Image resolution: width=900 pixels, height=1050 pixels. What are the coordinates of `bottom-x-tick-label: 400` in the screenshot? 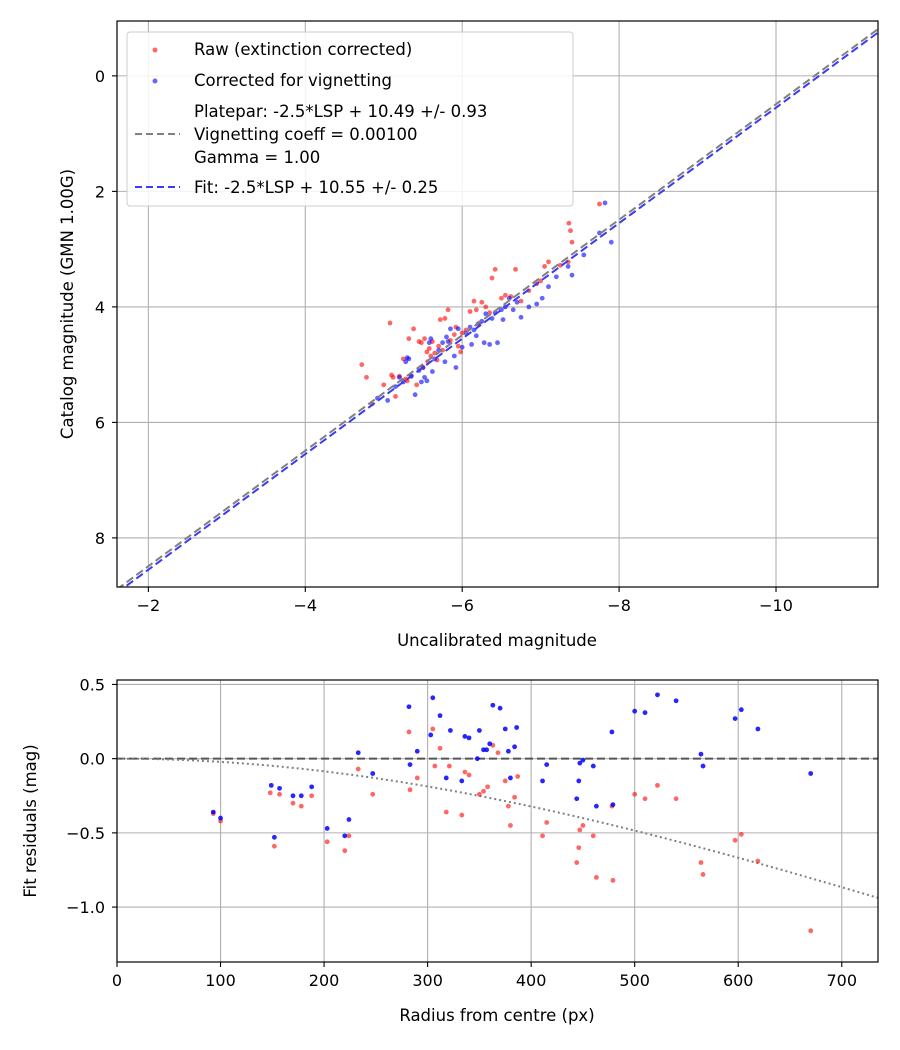 It's located at (531, 980).